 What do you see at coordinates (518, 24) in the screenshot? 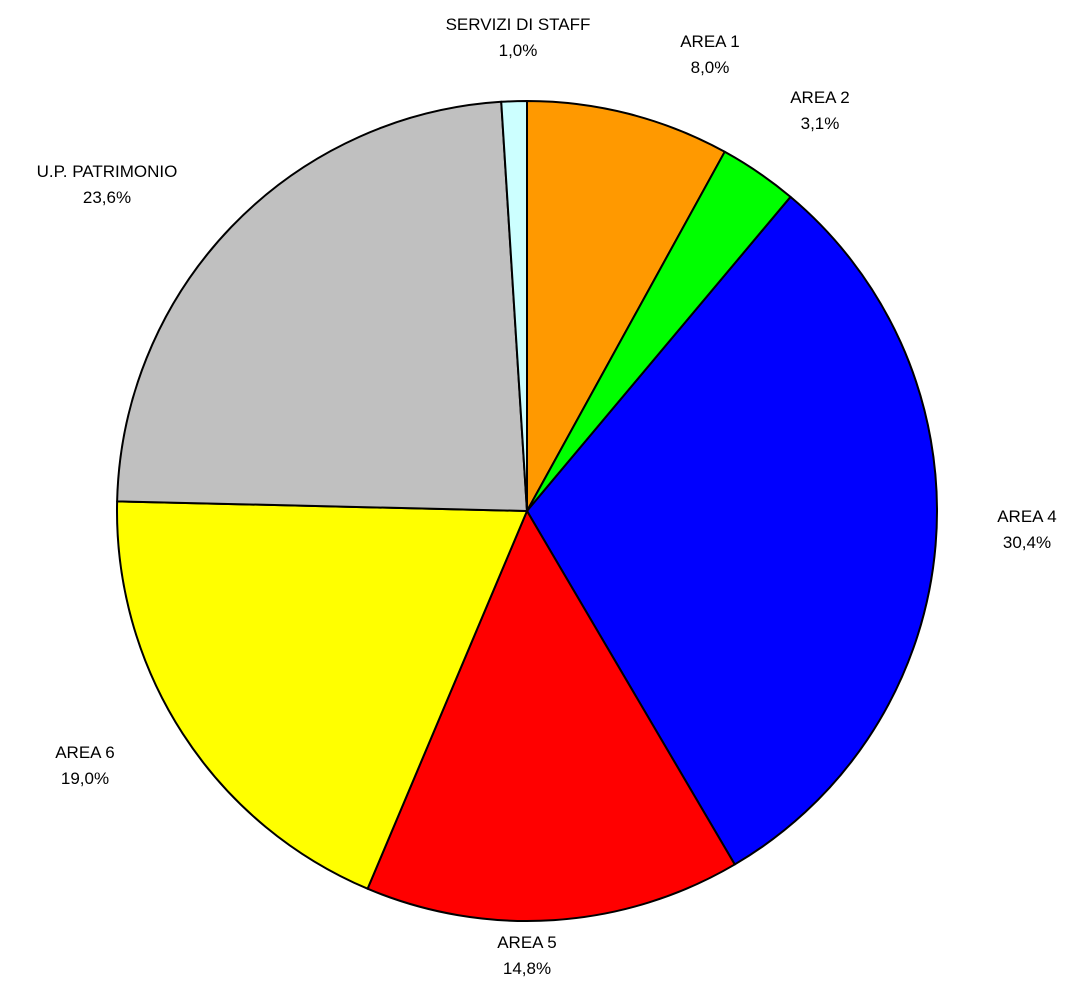
I see `slice-label: SERVIZI DI STAFF` at bounding box center [518, 24].